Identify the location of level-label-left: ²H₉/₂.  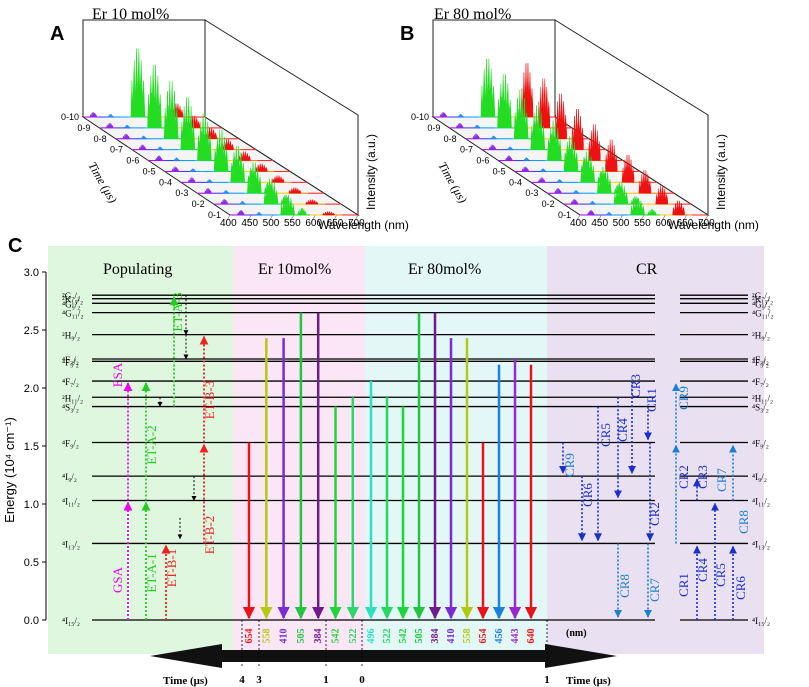
(71, 336).